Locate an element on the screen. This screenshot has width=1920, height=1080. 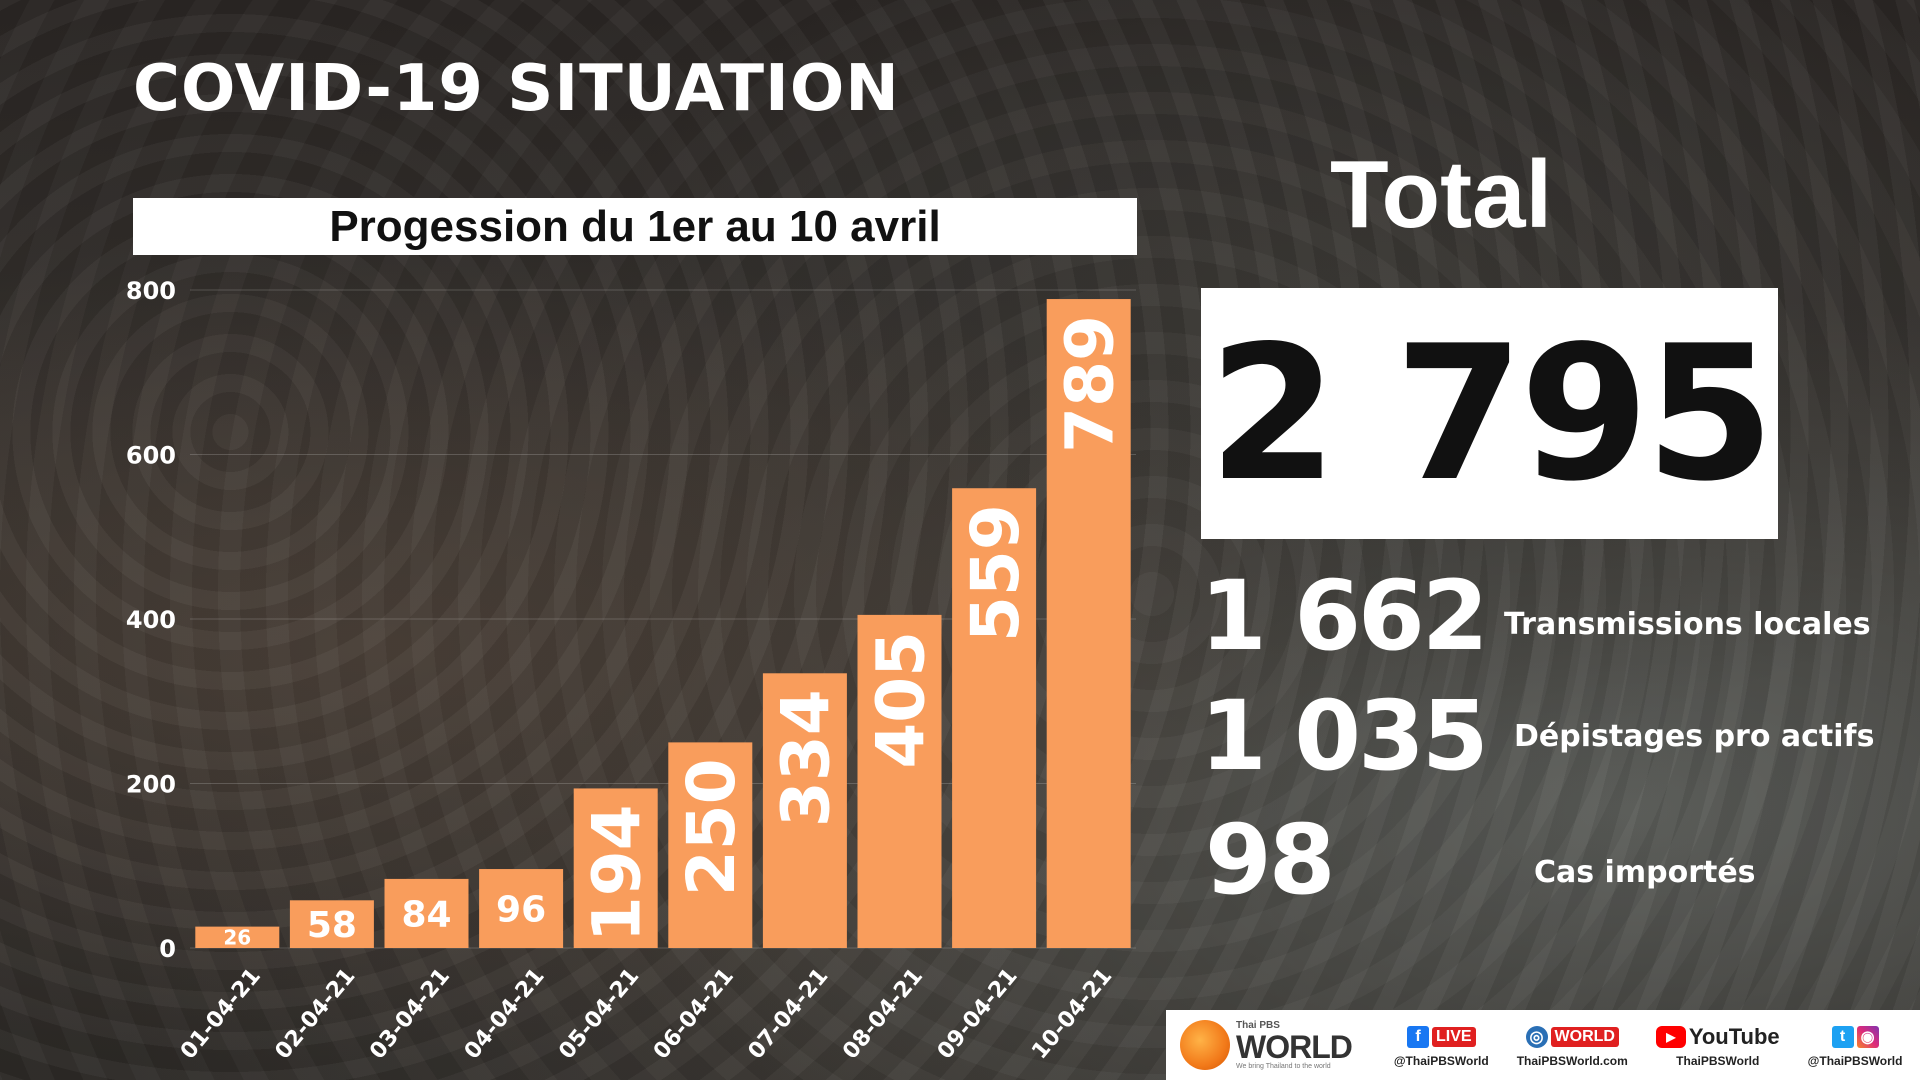
instagram-icon: ◉ is located at coordinates (1867, 1036).